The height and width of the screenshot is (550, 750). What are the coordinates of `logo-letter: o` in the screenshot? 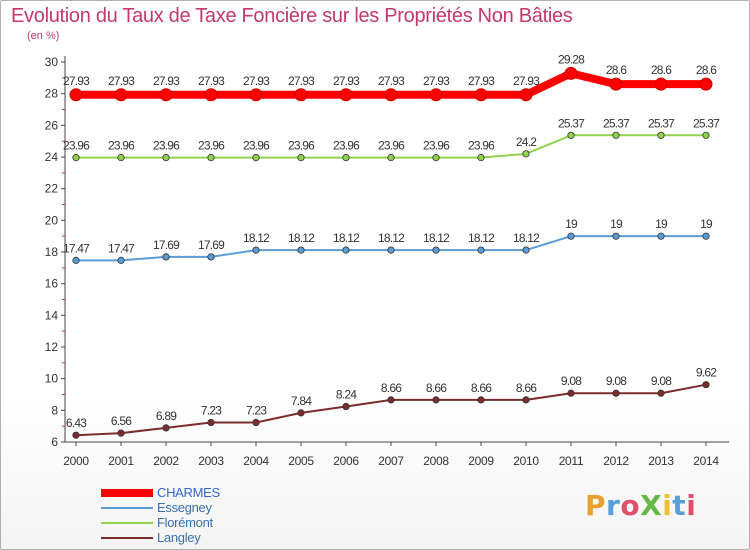 It's located at (630, 505).